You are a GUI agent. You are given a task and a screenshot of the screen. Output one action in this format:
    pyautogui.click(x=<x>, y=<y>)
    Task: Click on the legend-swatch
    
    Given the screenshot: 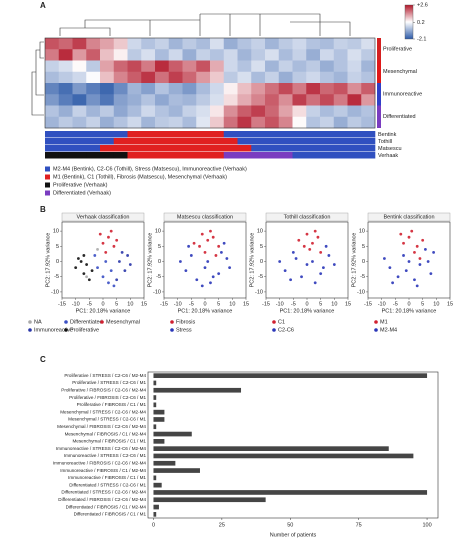 What is the action you would take?
    pyautogui.click(x=47, y=169)
    